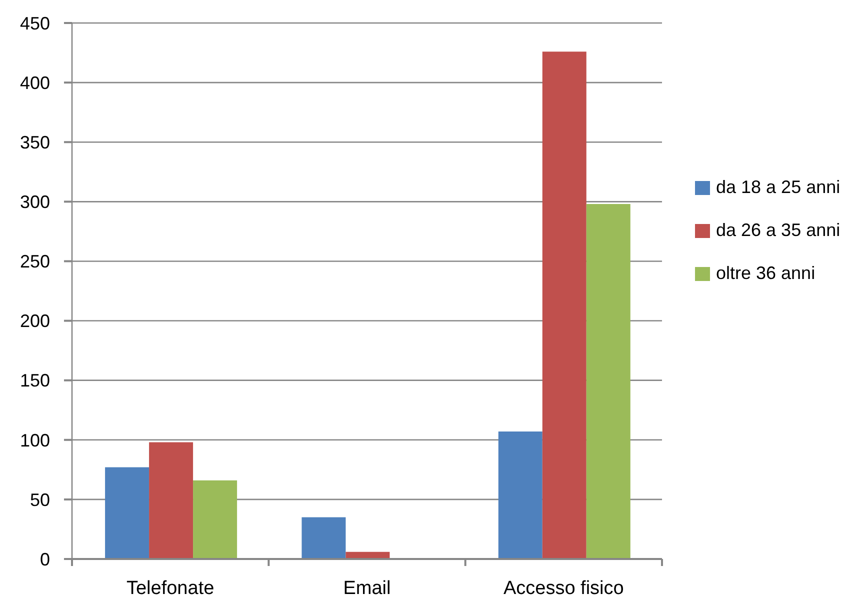 Image resolution: width=867 pixels, height=604 pixels. I want to click on x-tick-label: Telefonate, so click(170, 588).